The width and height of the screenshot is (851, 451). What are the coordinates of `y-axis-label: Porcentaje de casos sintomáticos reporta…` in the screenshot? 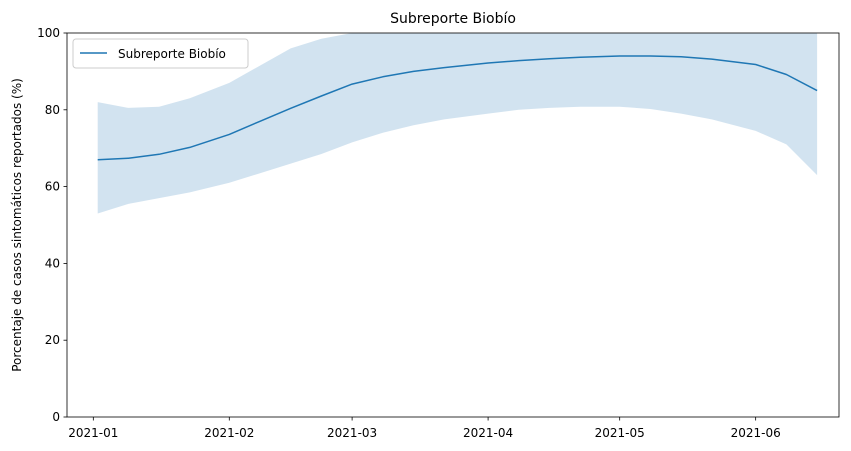 It's located at (17, 225).